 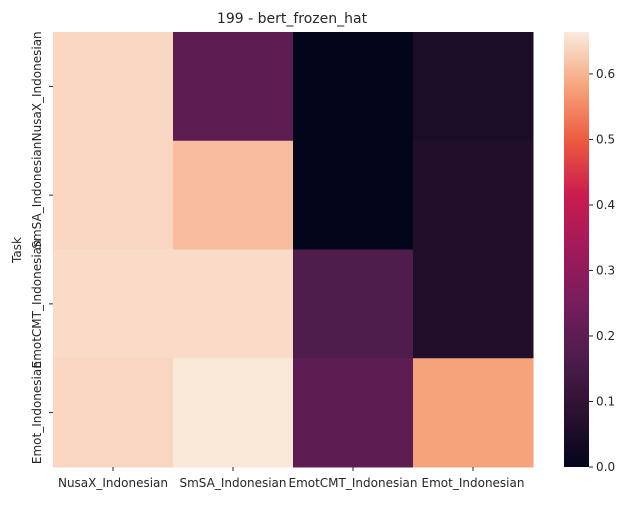 What do you see at coordinates (17, 250) in the screenshot?
I see `y-axis-label: Task` at bounding box center [17, 250].